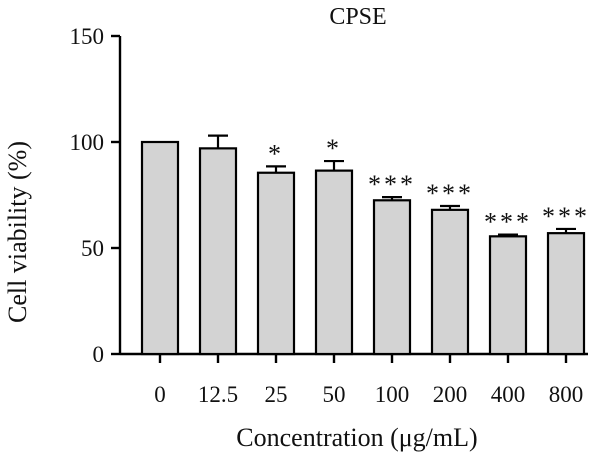  I want to click on x-tick-label: 0, so click(160, 394).